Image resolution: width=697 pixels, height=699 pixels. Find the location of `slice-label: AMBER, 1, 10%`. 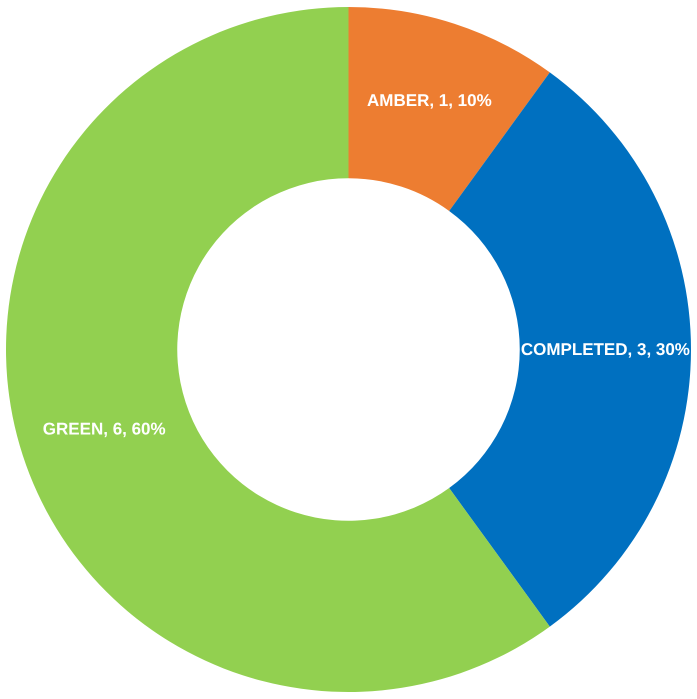

slice-label: AMBER, 1, 10% is located at coordinates (429, 100).